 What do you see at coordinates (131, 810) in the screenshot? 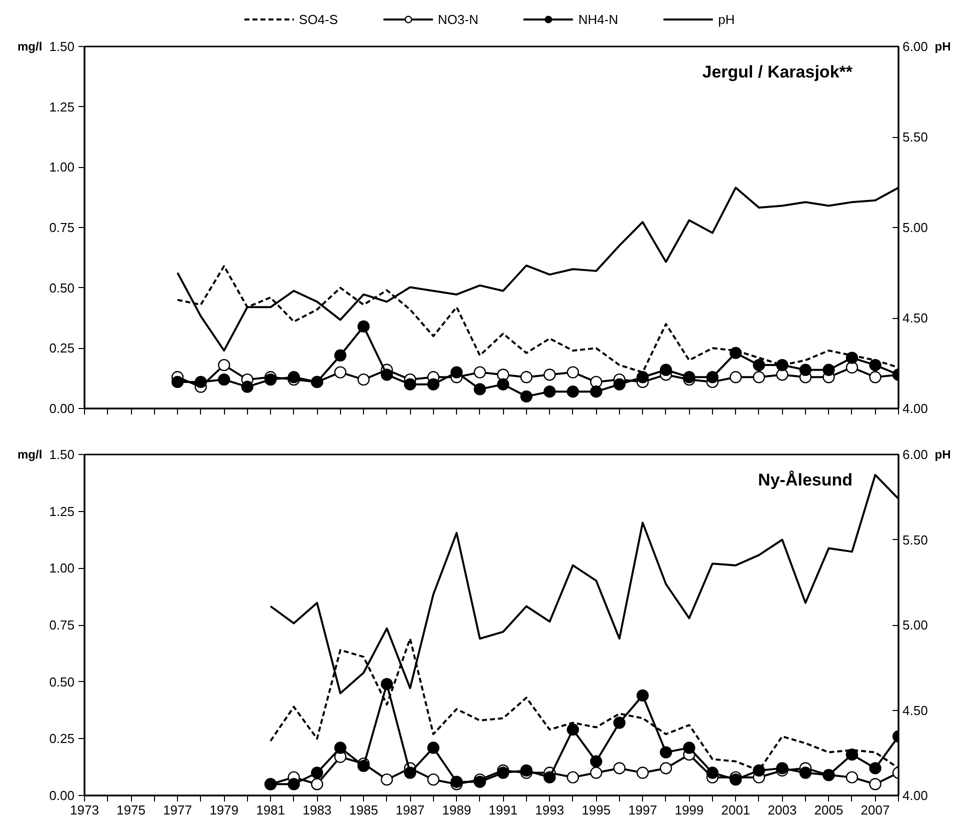
I see `x-tick-label: 1975` at bounding box center [131, 810].